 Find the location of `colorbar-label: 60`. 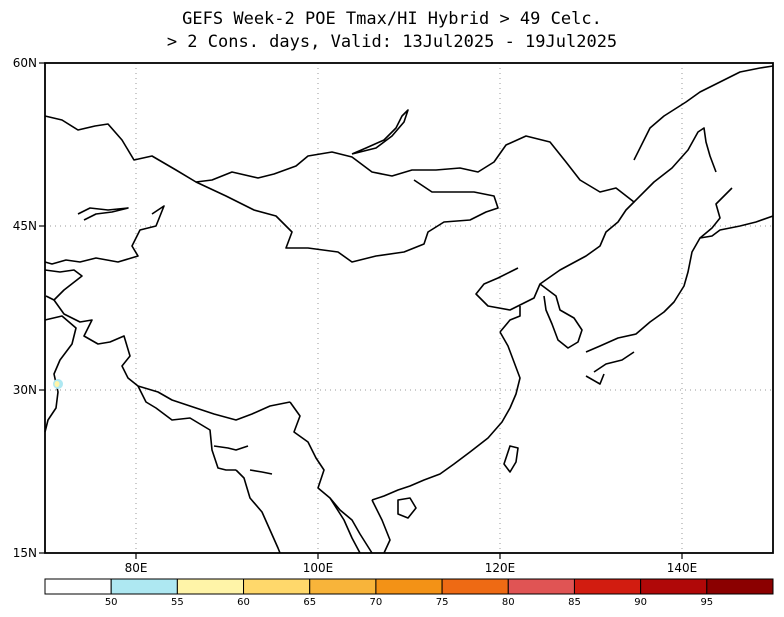

colorbar-label: 60 is located at coordinates (243, 602).